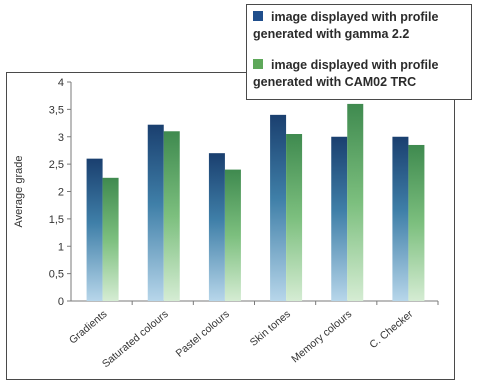 Image resolution: width=478 pixels, height=387 pixels. Describe the element at coordinates (56, 275) in the screenshot. I see `y-tick-label: 0,5` at that location.